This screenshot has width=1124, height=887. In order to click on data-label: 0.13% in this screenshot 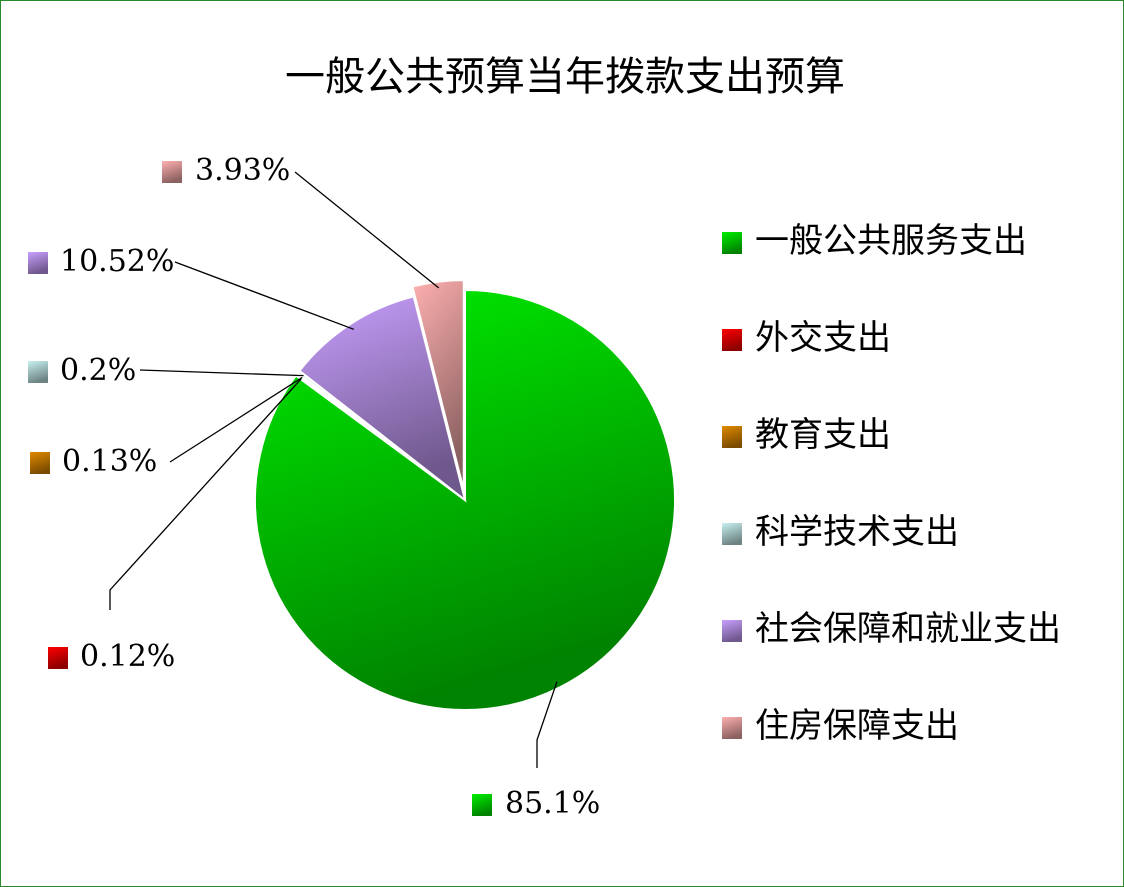, I will do `click(109, 461)`.